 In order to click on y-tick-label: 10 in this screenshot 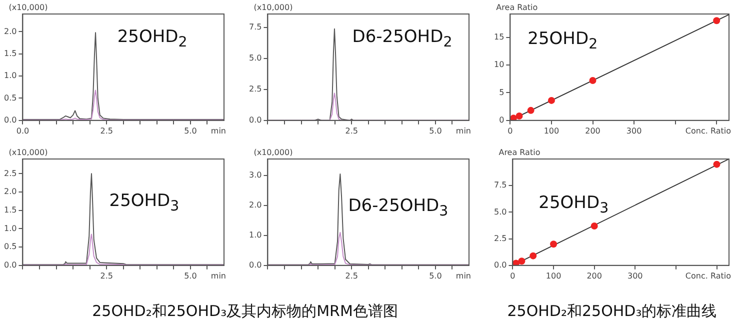, I will do `click(499, 65)`.